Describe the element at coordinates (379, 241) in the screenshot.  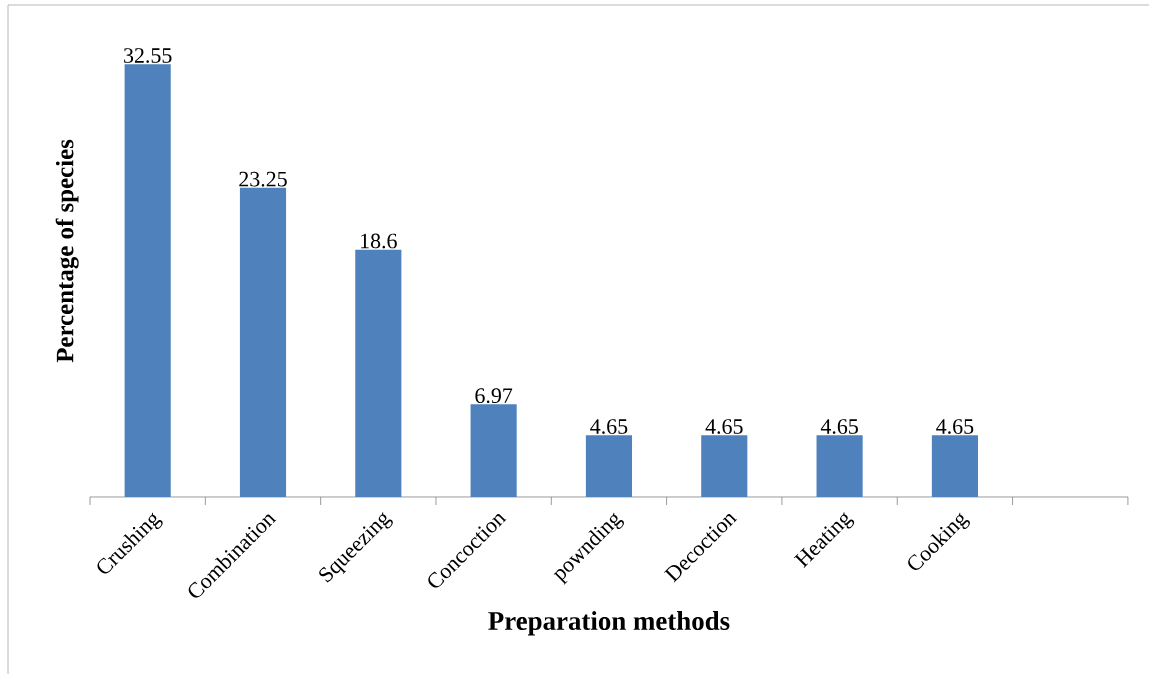
I see `data-label: 18.6` at that location.